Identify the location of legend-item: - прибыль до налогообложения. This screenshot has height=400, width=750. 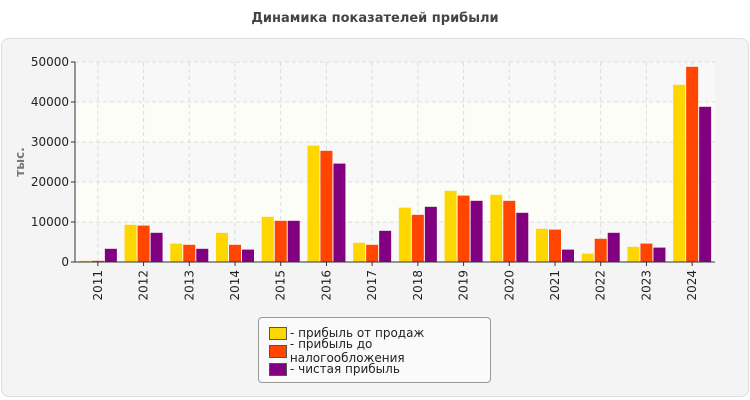
(379, 351).